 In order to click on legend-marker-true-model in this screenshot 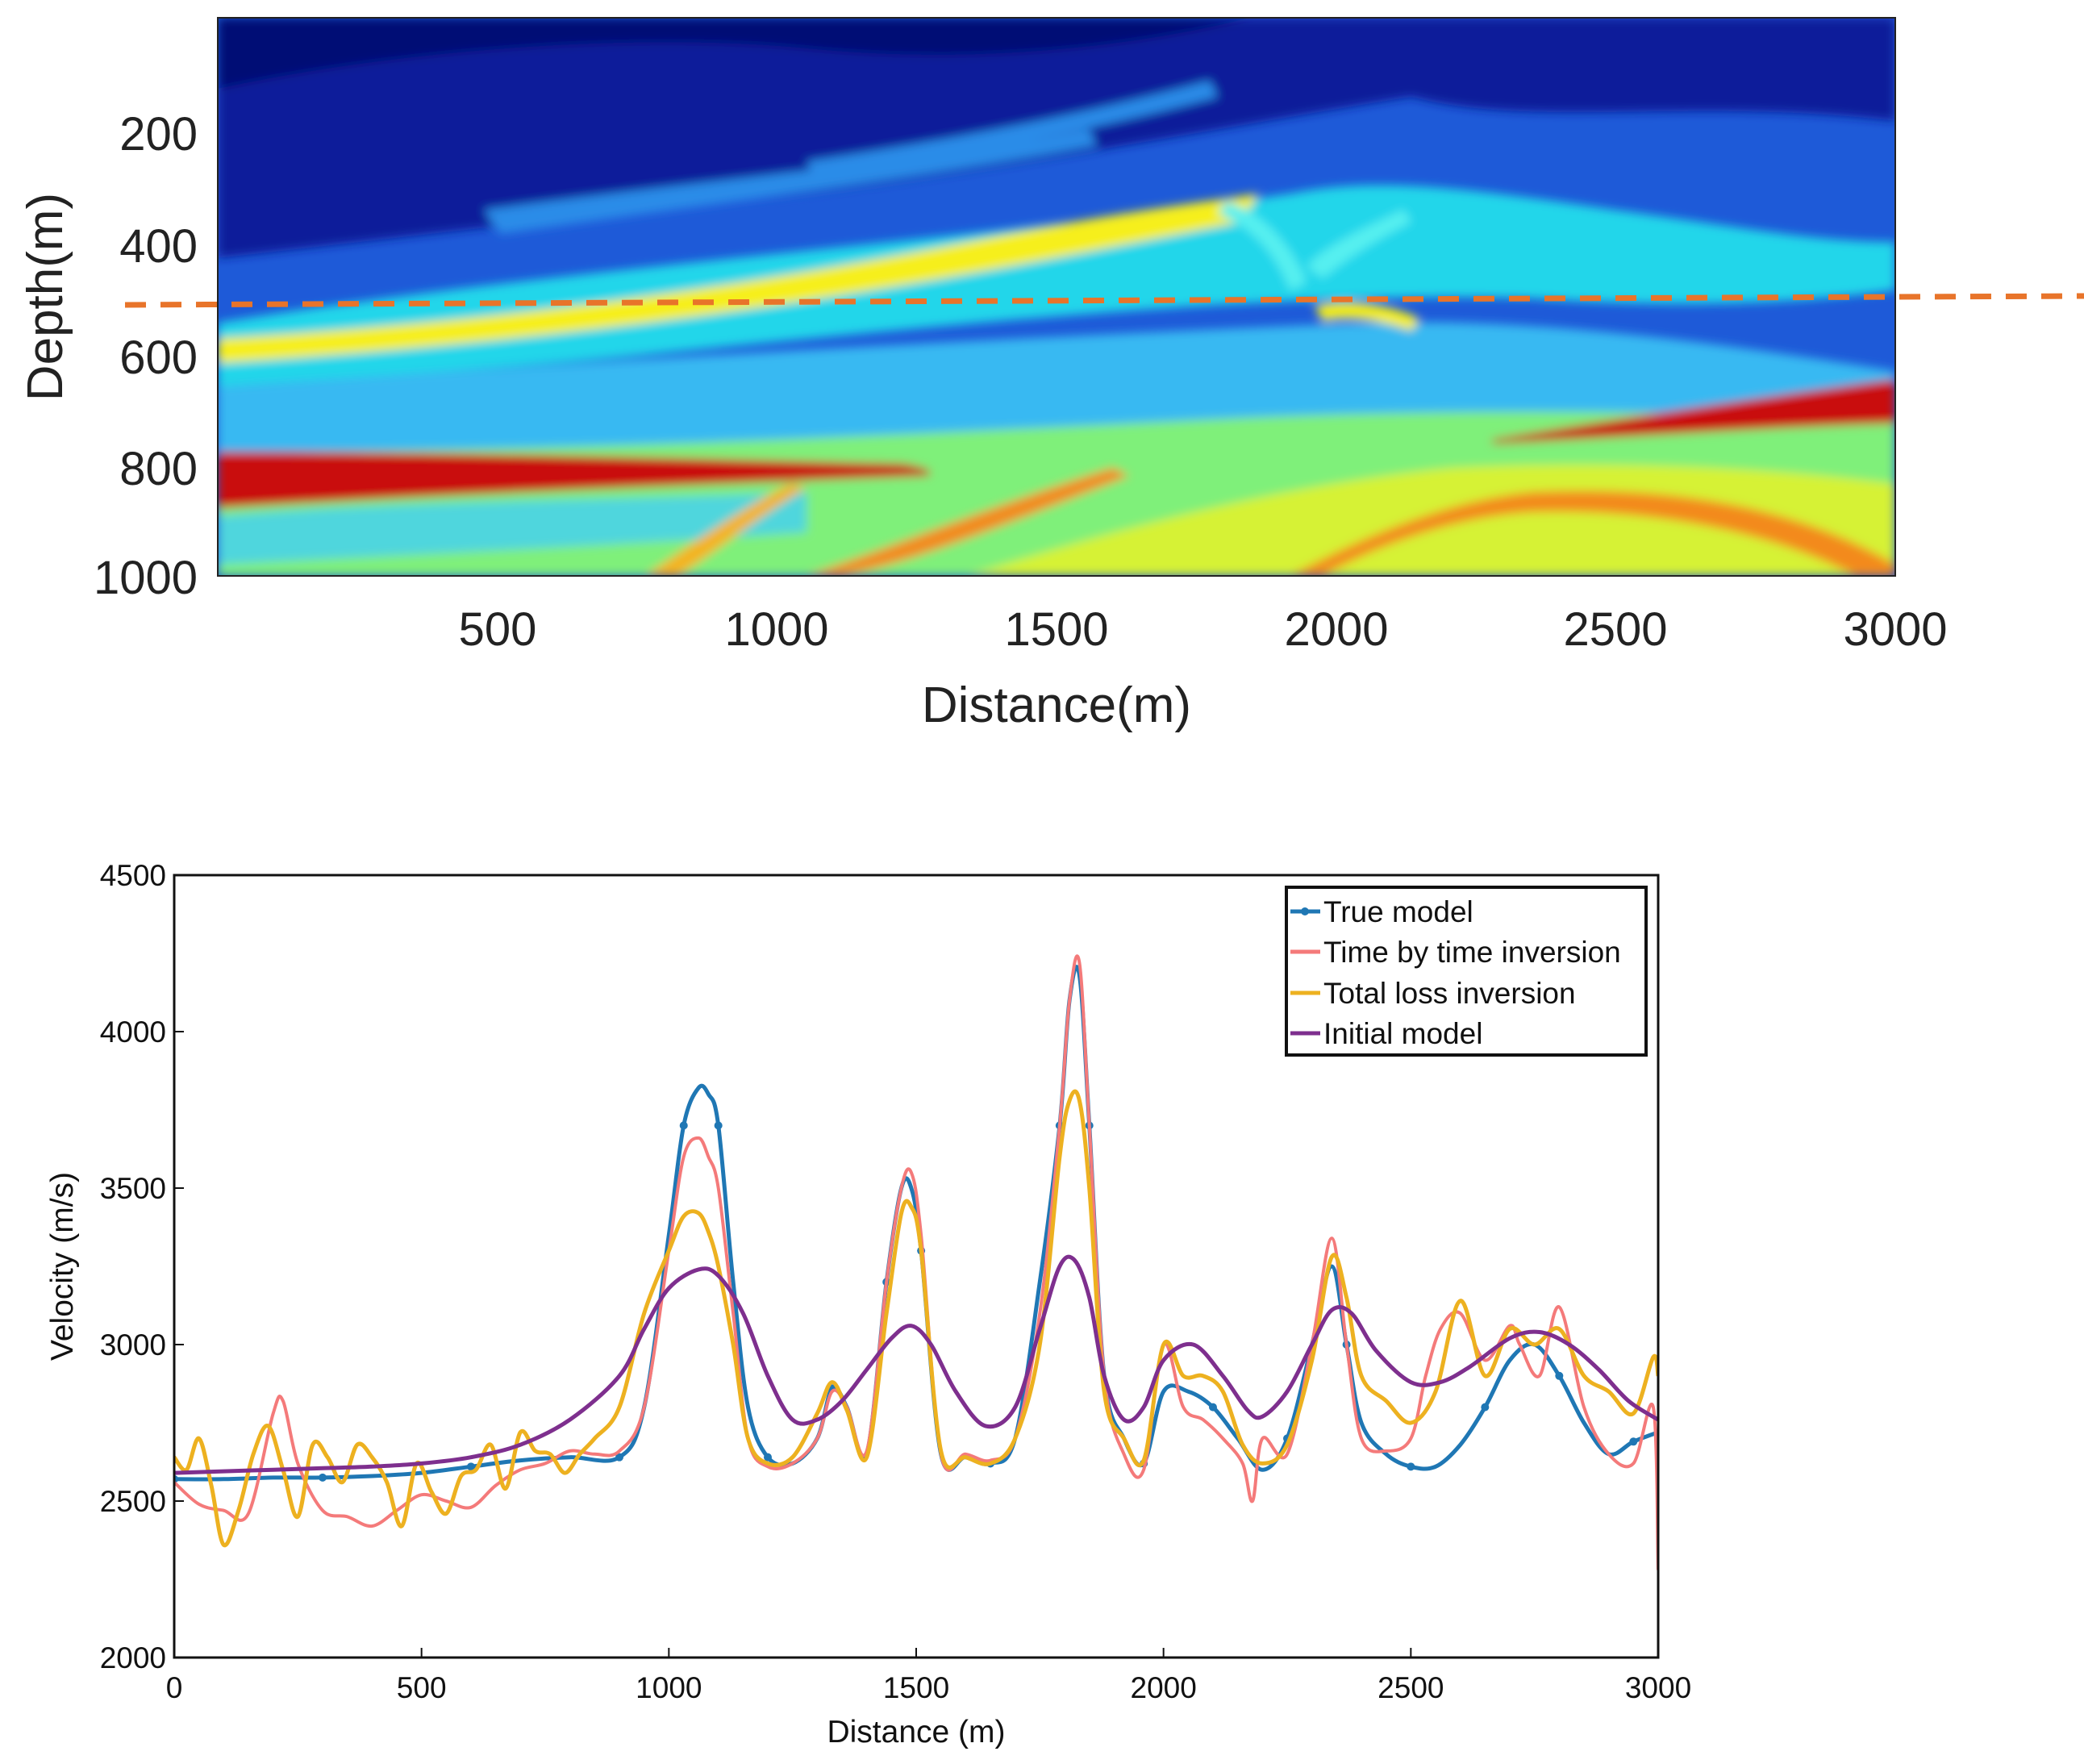, I will do `click(1305, 911)`.